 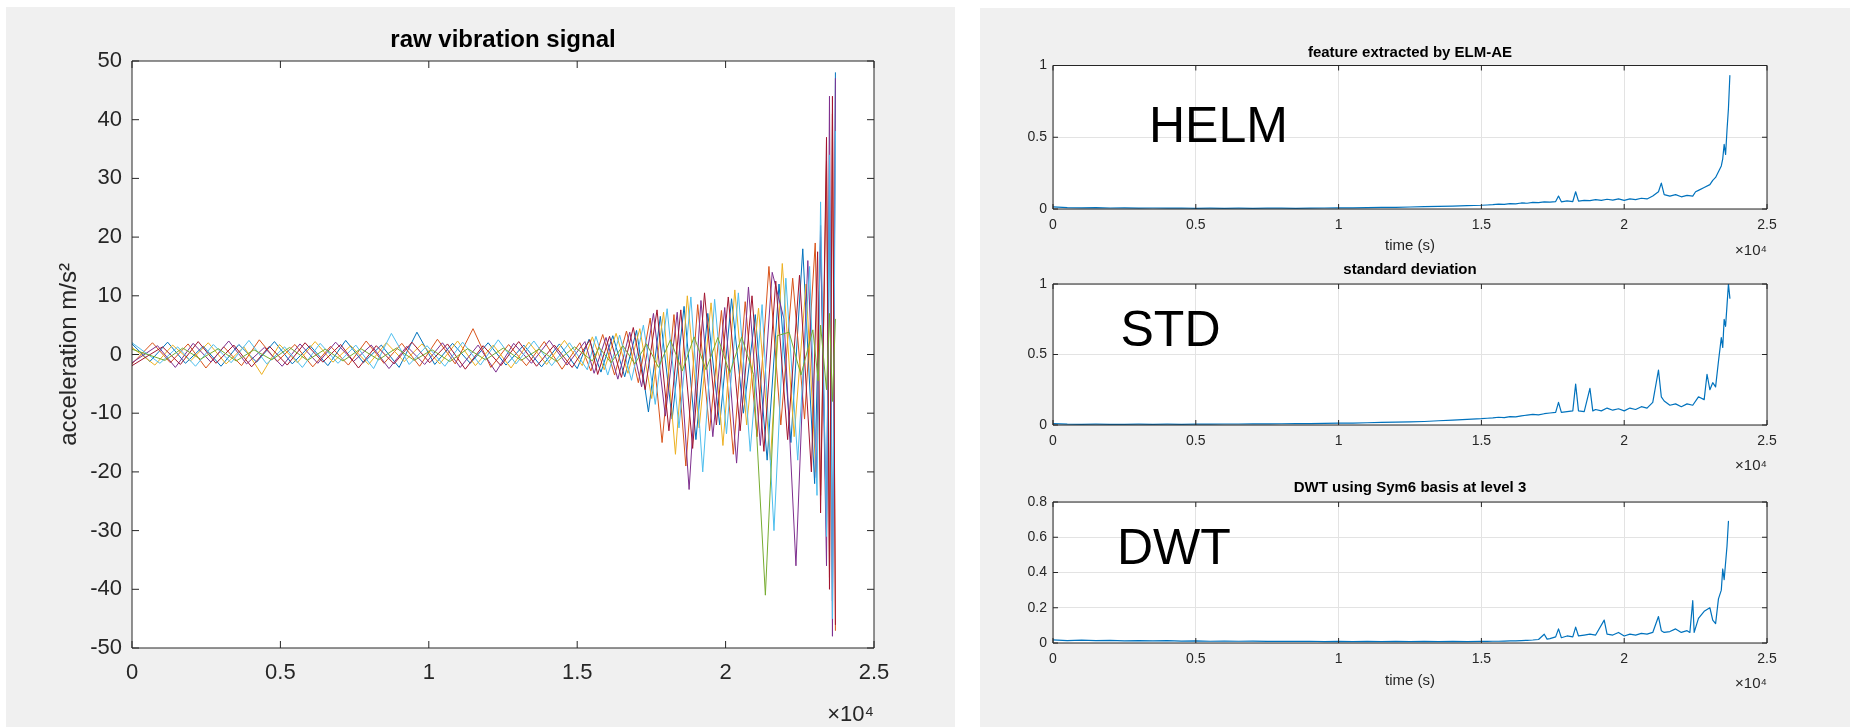 What do you see at coordinates (1218, 125) in the screenshot?
I see `annotation: HELM` at bounding box center [1218, 125].